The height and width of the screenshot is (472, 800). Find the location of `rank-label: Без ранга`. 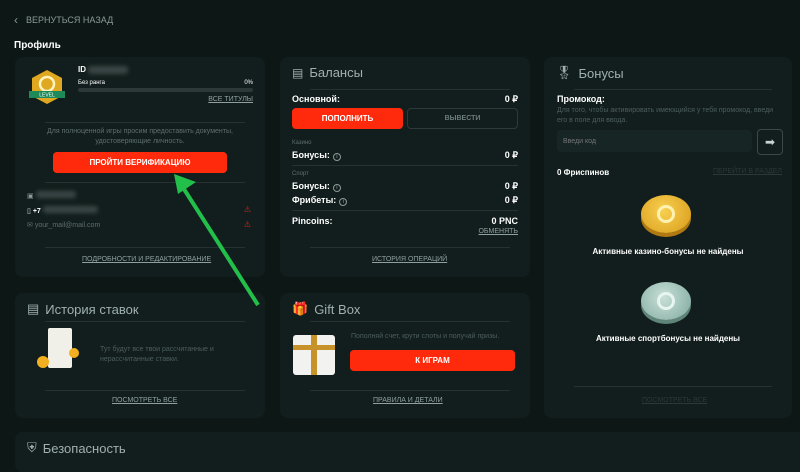

rank-label: Без ранга is located at coordinates (91, 83).